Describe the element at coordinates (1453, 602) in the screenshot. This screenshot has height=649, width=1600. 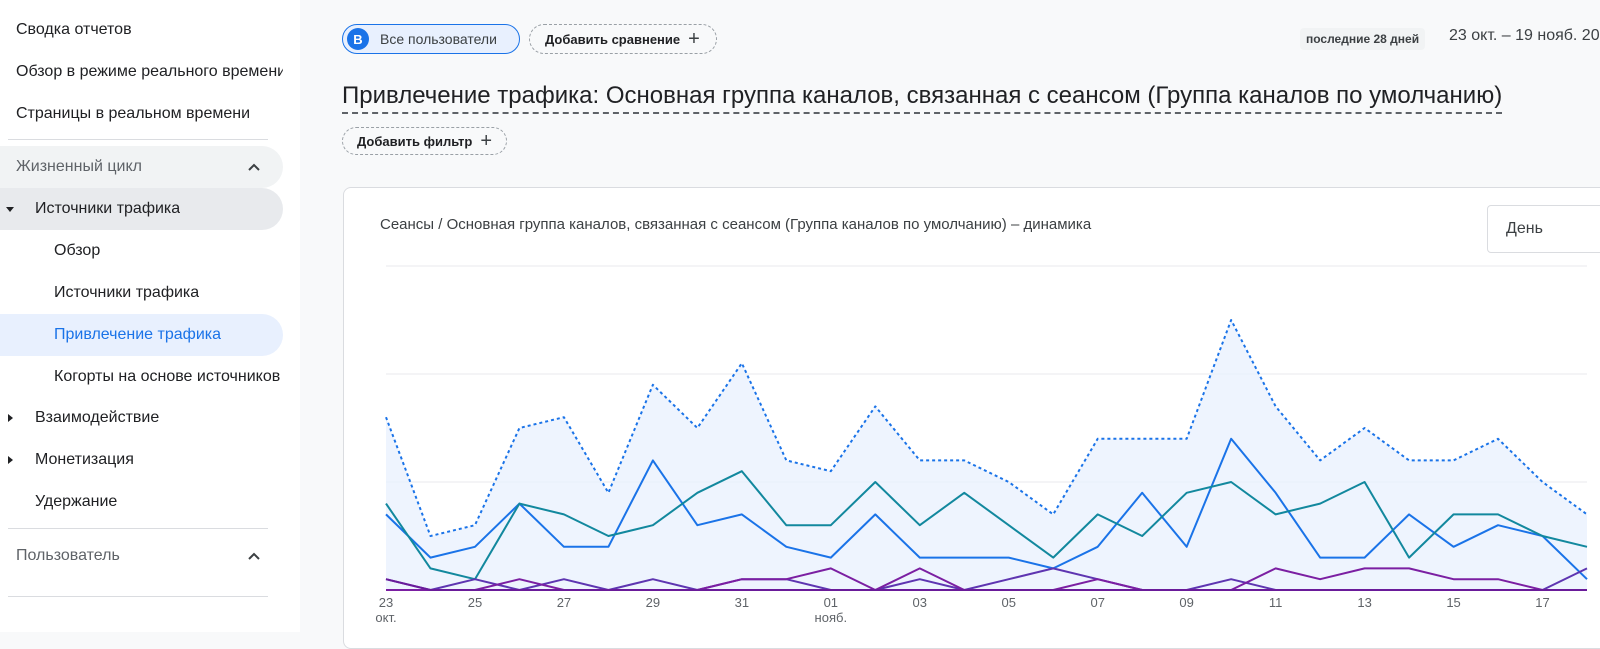
I see `x-tick-label: 15` at that location.